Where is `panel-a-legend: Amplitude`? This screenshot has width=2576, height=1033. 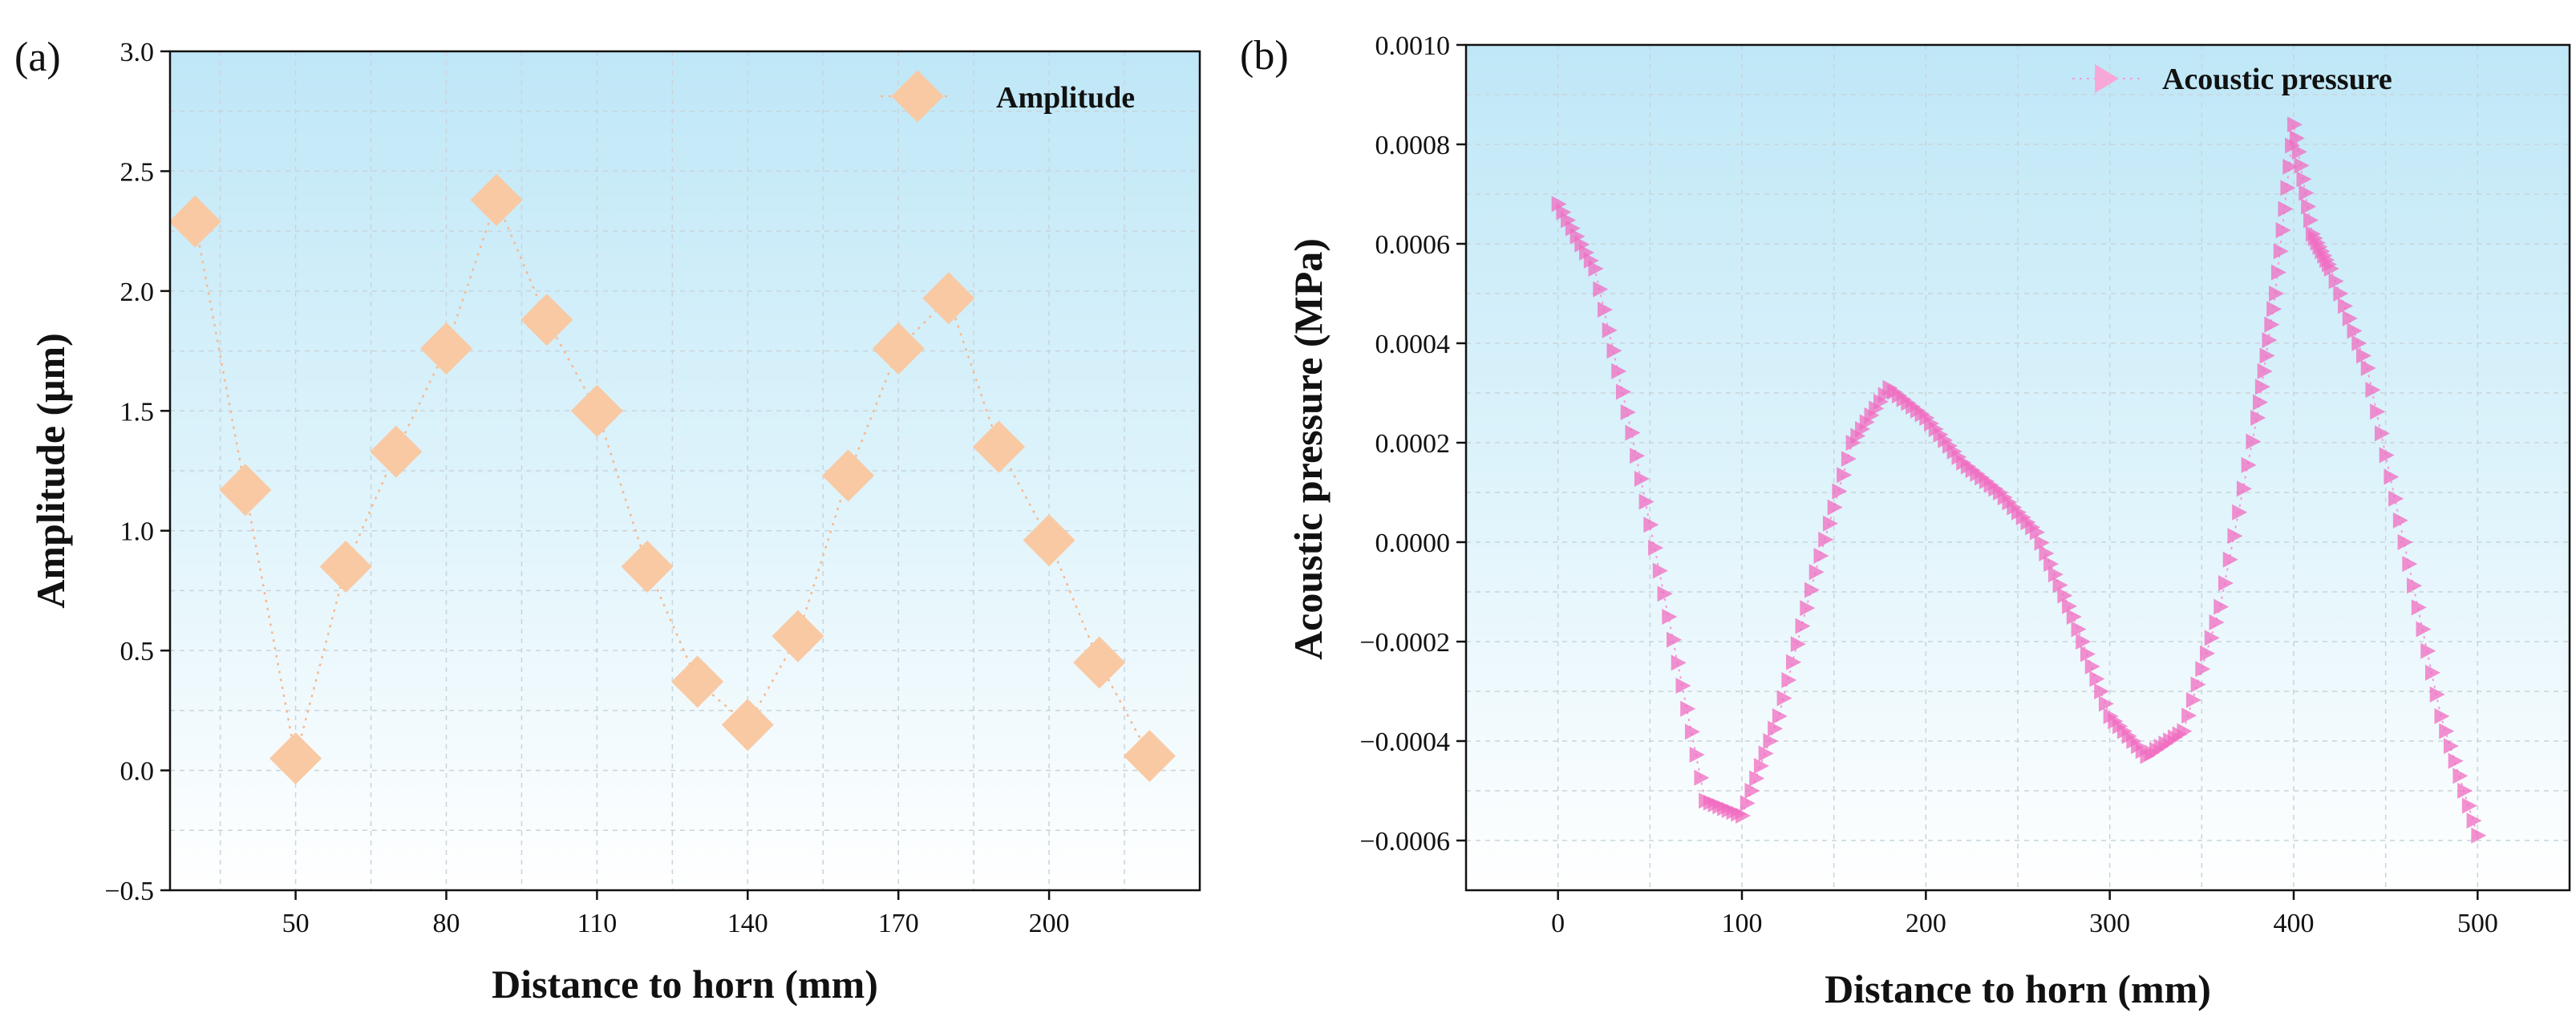 panel-a-legend: Amplitude is located at coordinates (1008, 96).